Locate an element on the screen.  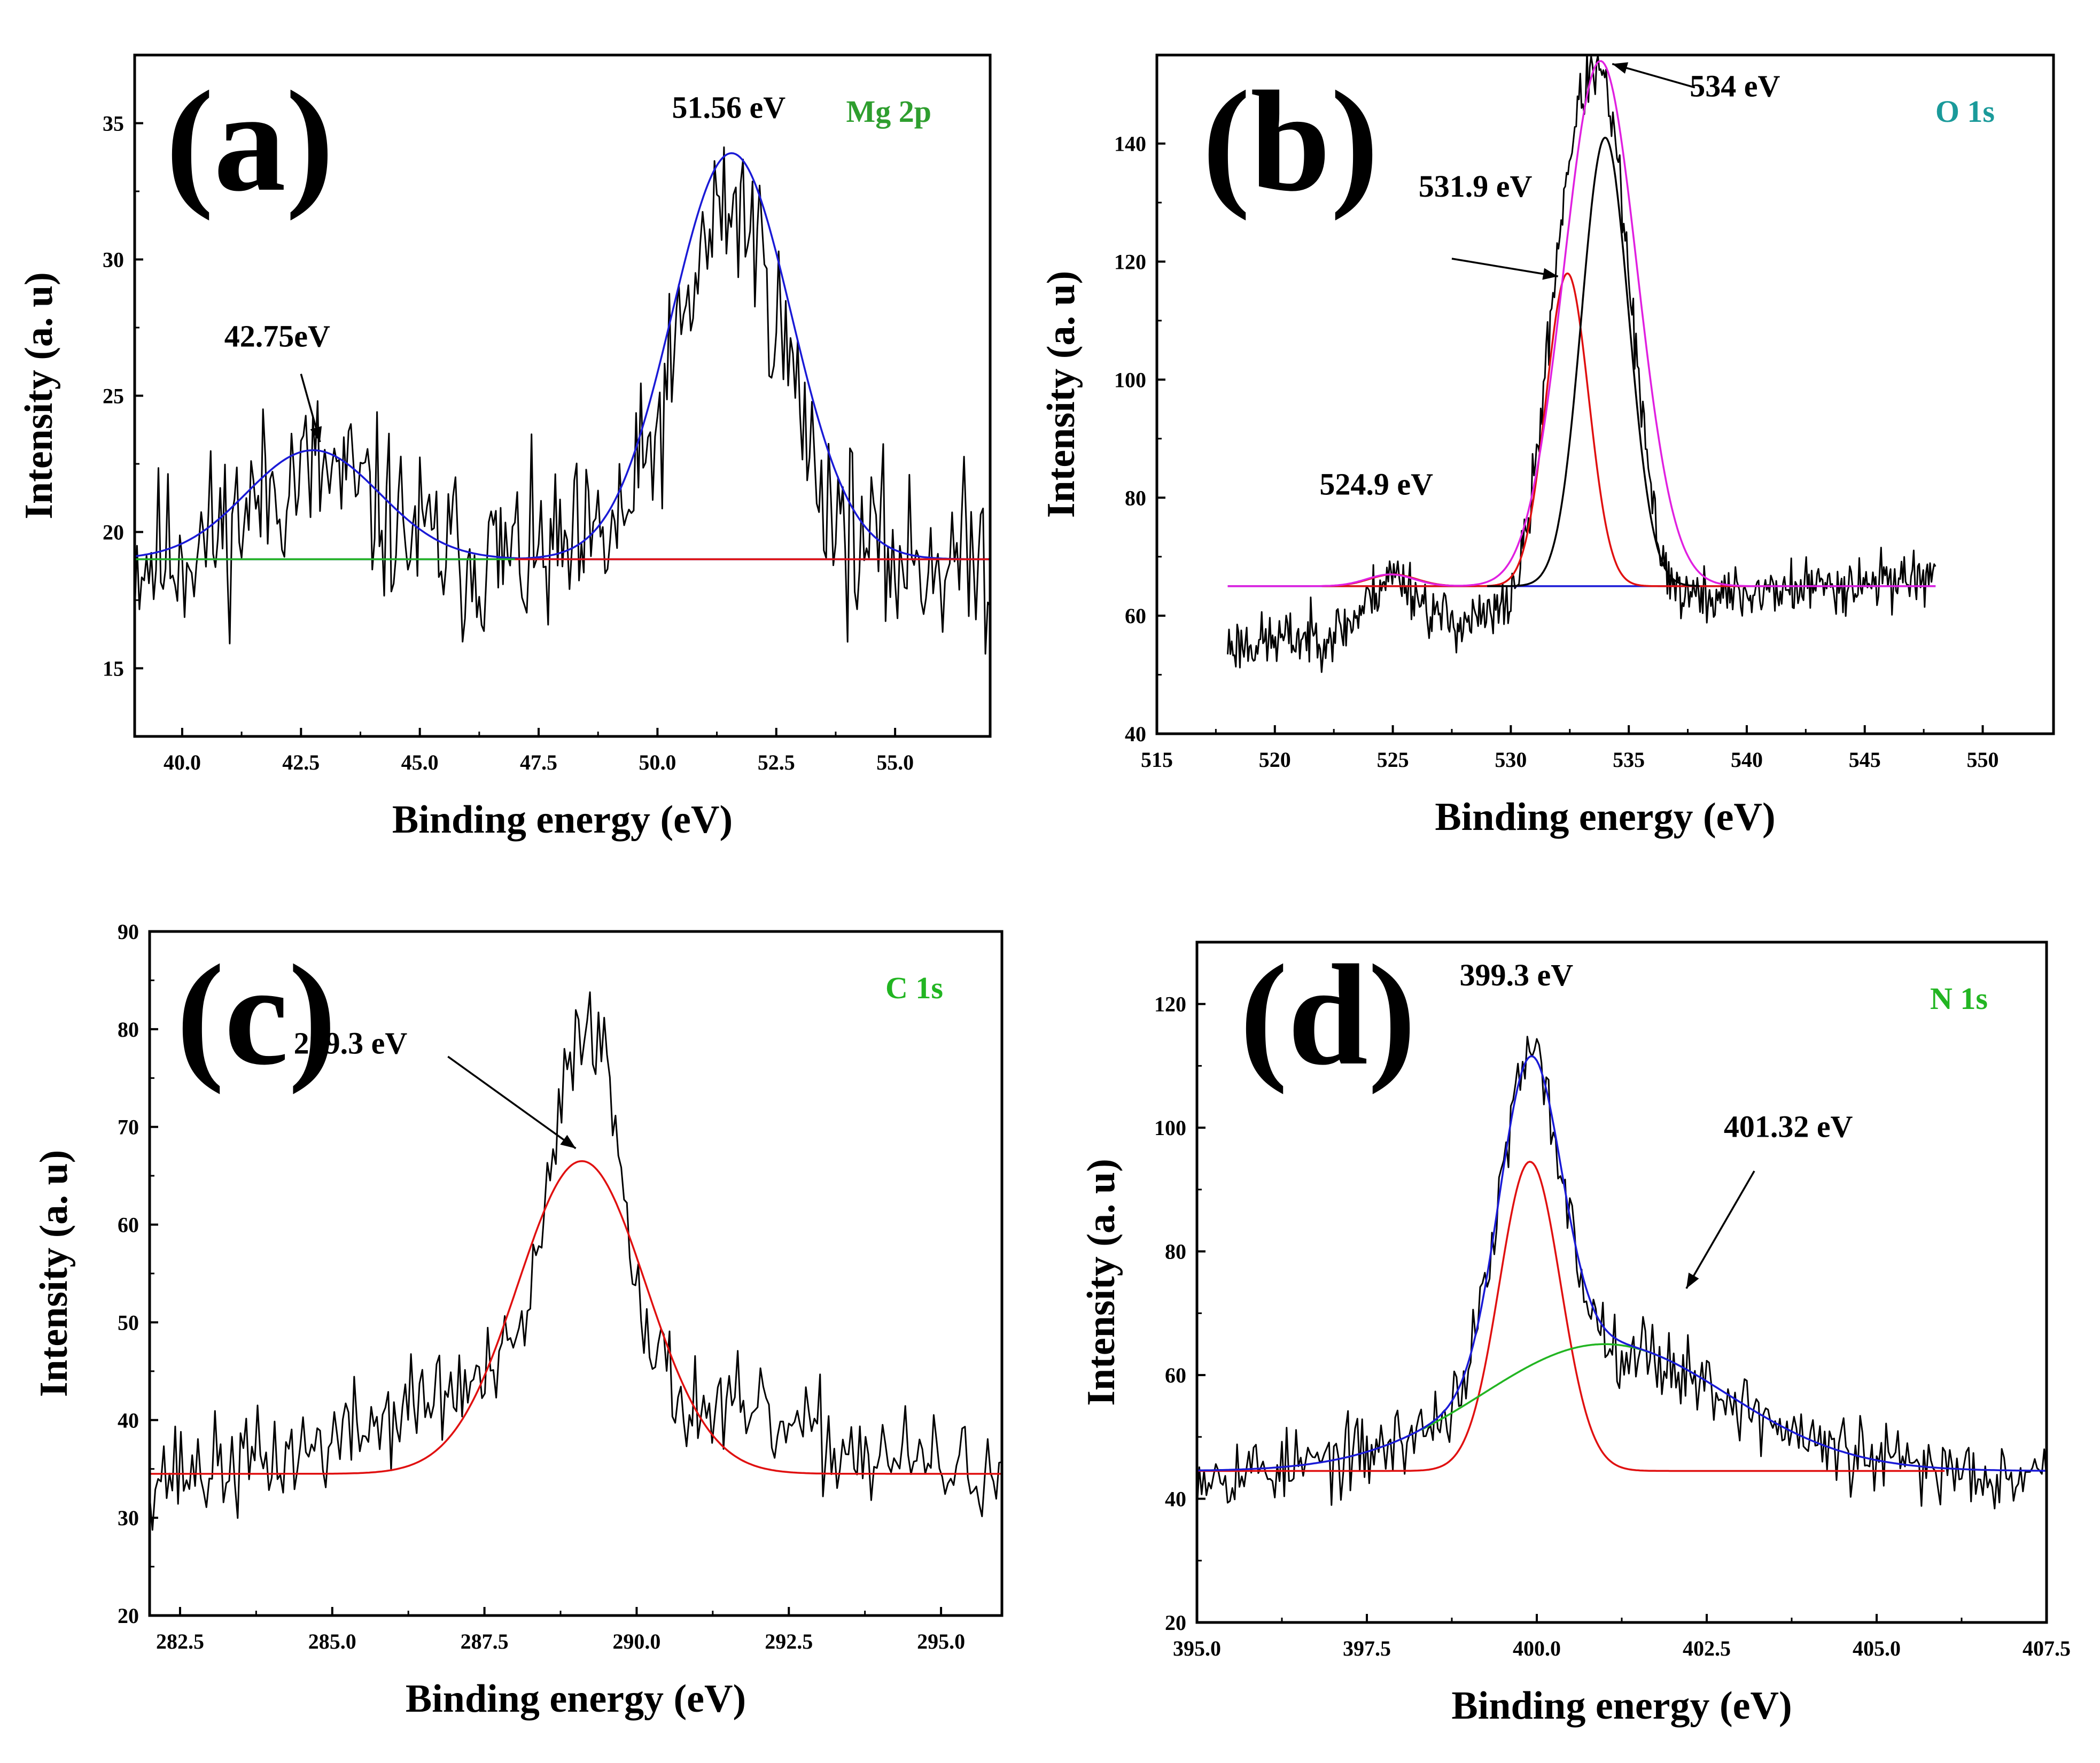
peak-annotation: 401.32 eV is located at coordinates (1788, 1126).